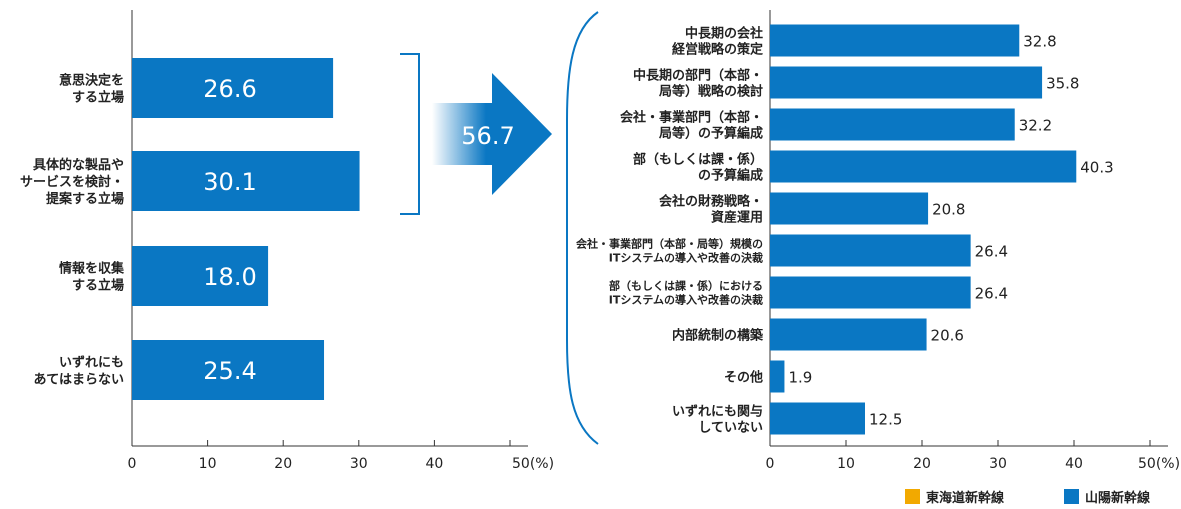  I want to click on left-bar-value-label: 30.1, so click(229, 182).